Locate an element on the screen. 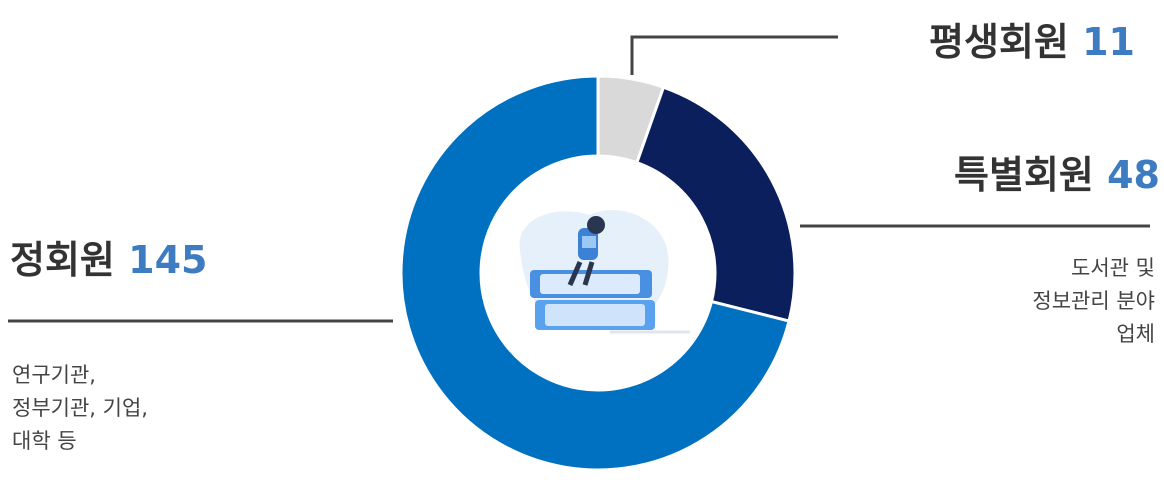 The height and width of the screenshot is (480, 1164). slice-name: 특별회원 is located at coordinates (1024, 175).